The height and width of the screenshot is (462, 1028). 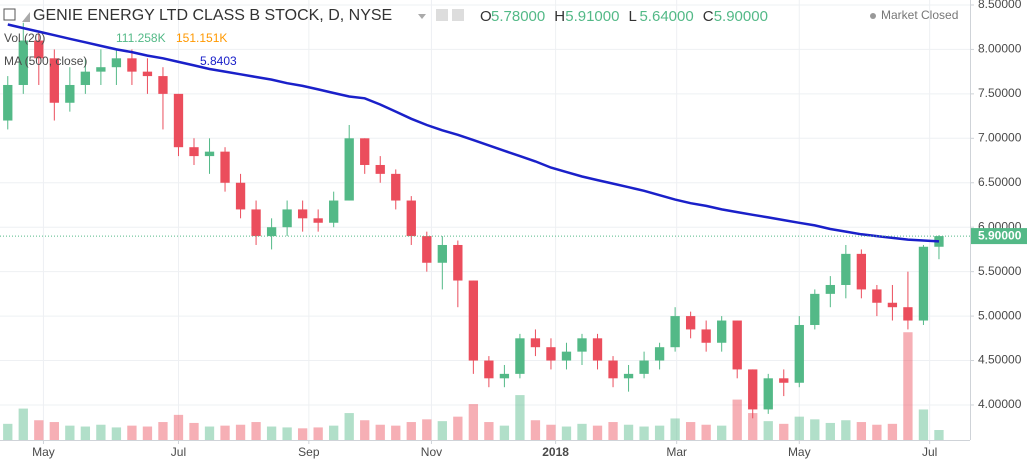 I want to click on x-tick-label: Sep, so click(x=309, y=452).